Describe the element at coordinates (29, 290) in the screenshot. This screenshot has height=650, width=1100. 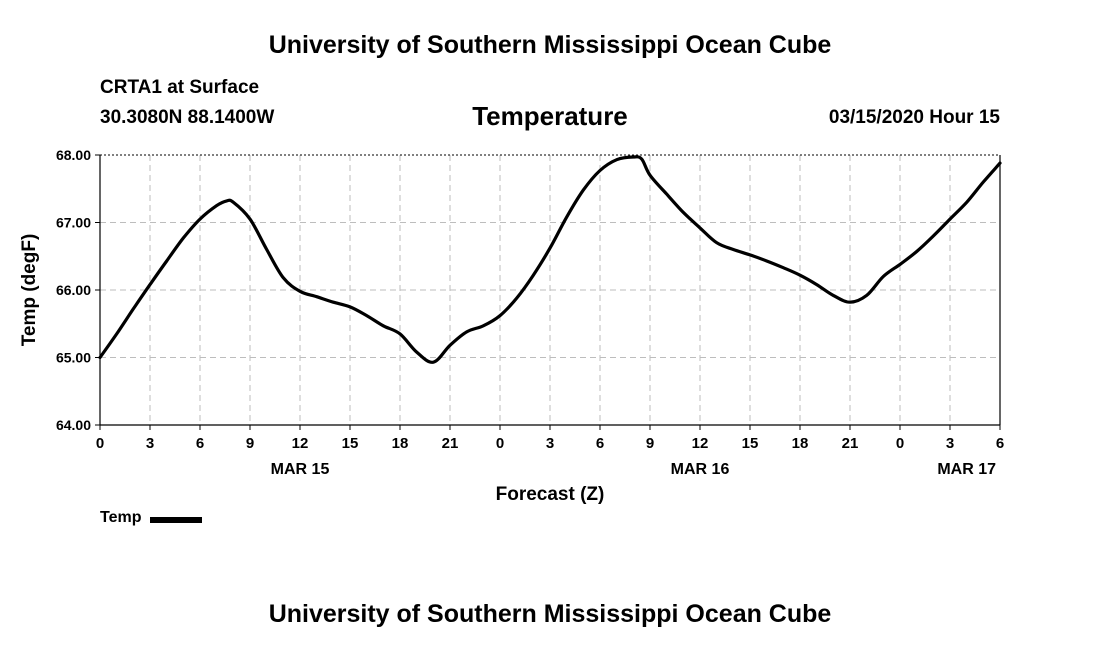
I see `y-axis-label: Temp (degF)` at that location.